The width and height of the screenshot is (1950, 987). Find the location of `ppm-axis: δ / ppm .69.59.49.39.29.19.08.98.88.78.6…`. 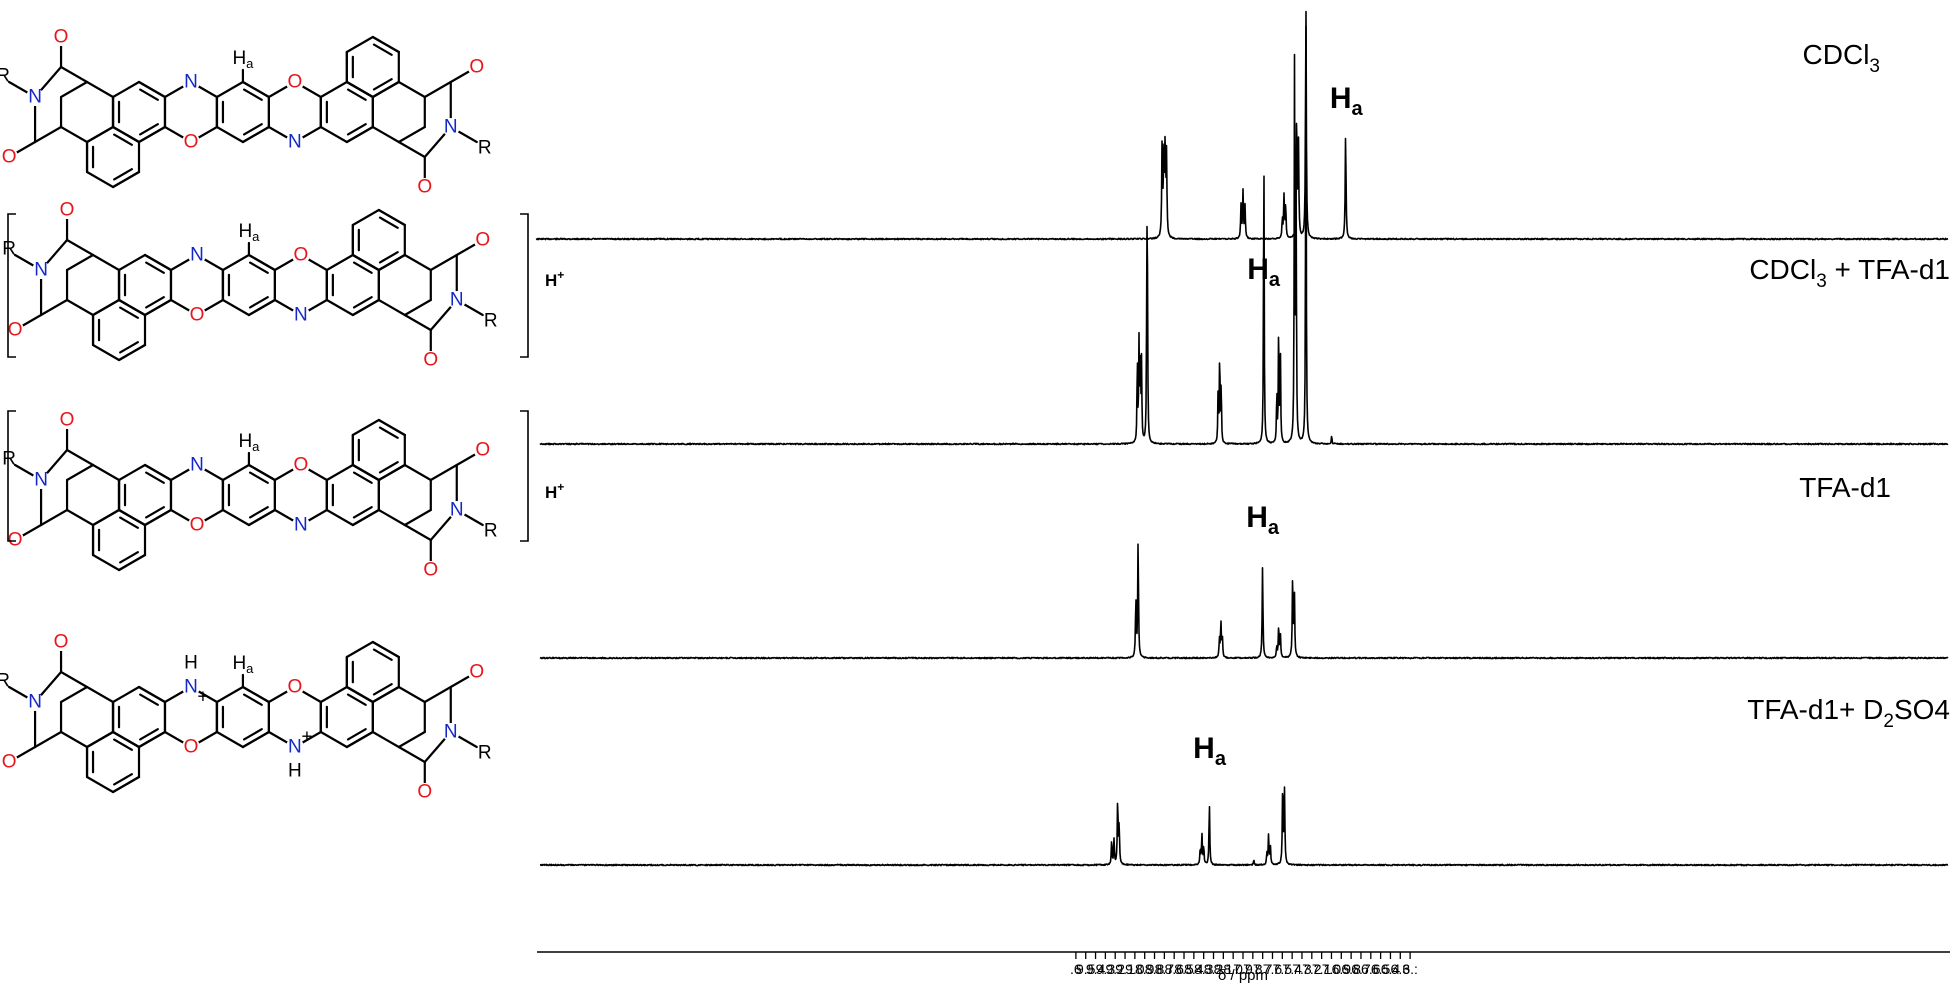

ppm-axis: δ / ppm .69.59.49.39.29.19.08.98.88.78.6… is located at coordinates (1243, 967).